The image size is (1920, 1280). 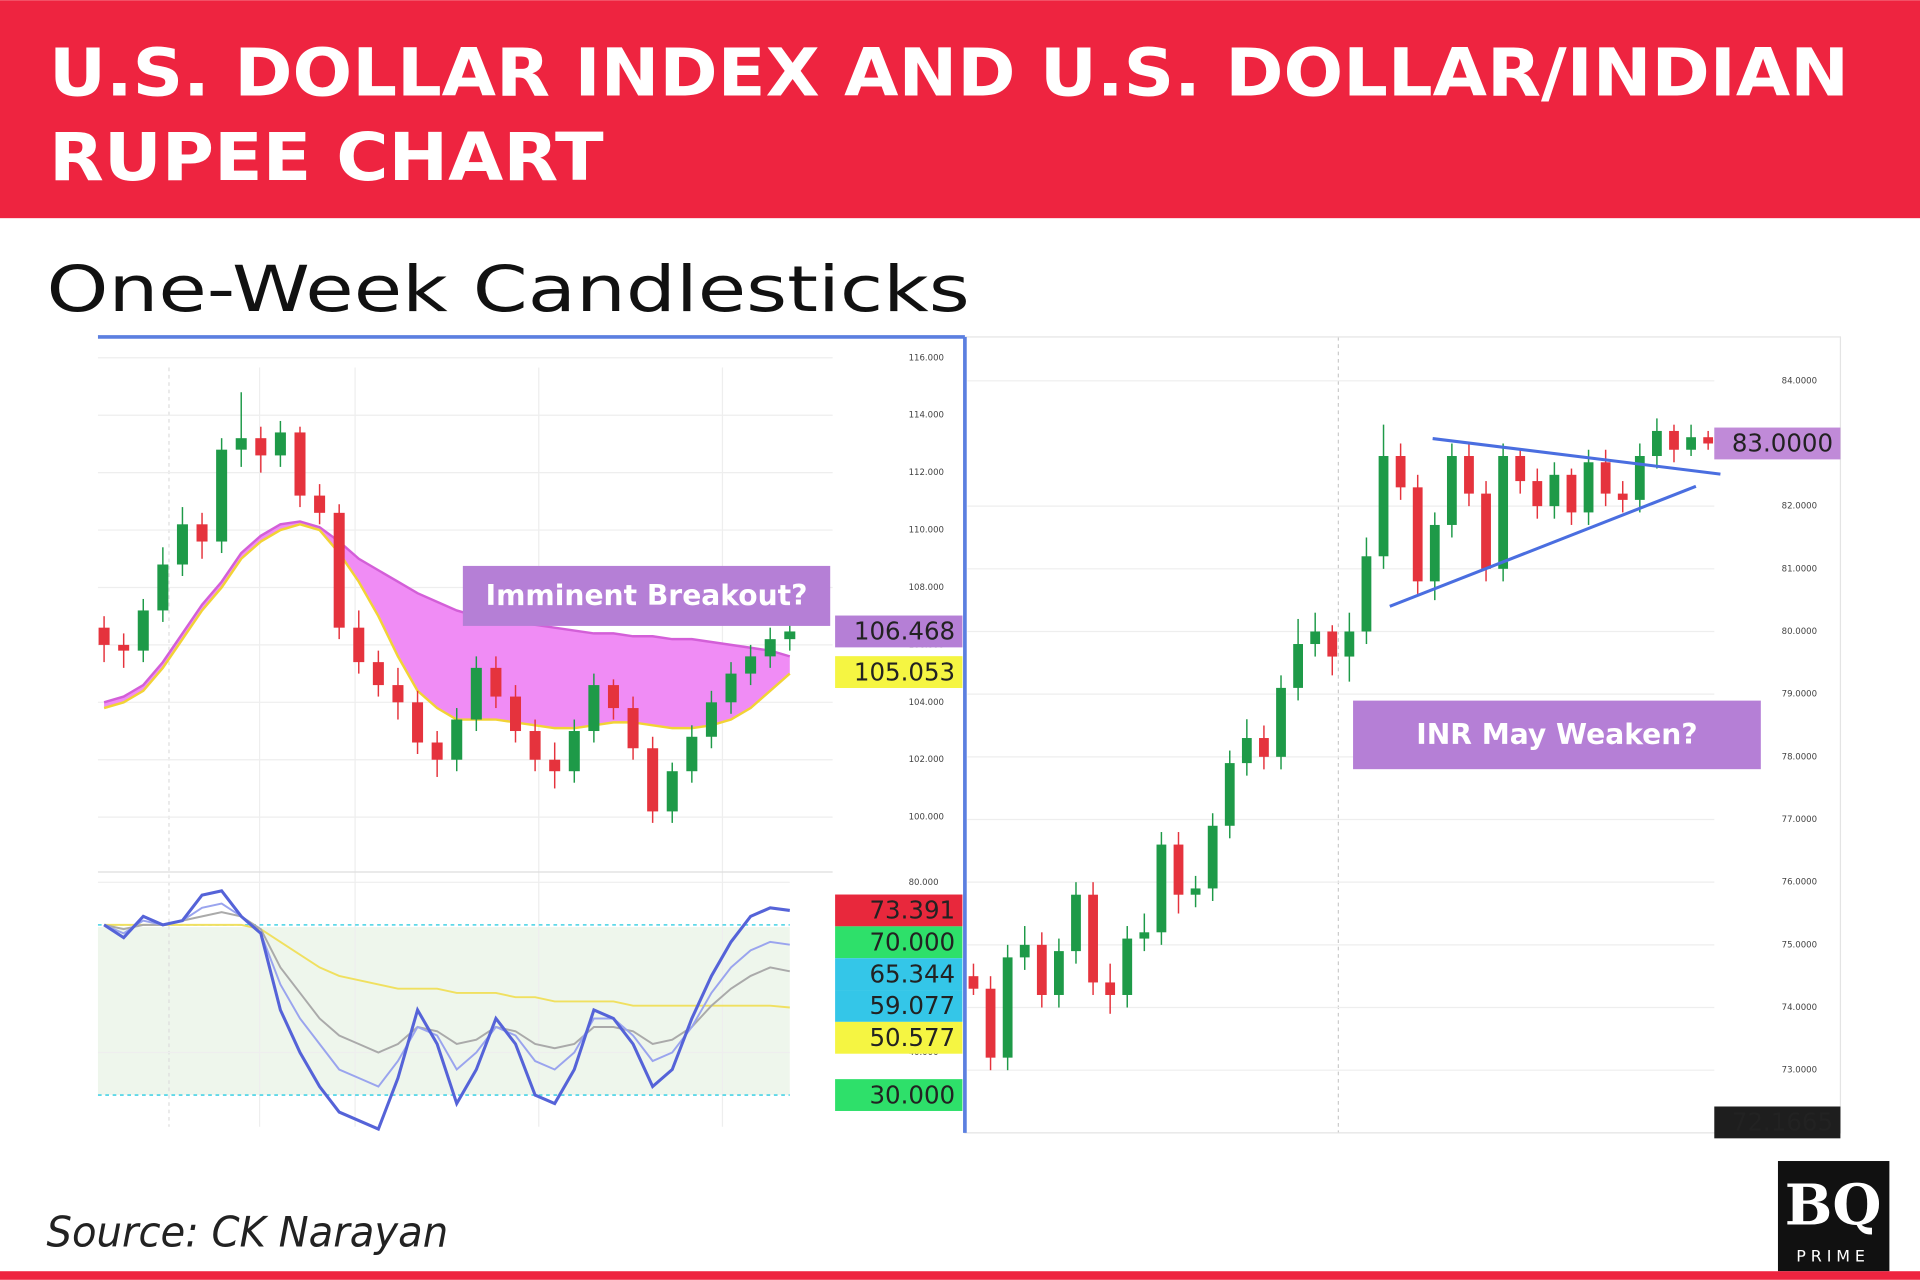 I want to click on cloud-fill, so click(x=447, y=625).